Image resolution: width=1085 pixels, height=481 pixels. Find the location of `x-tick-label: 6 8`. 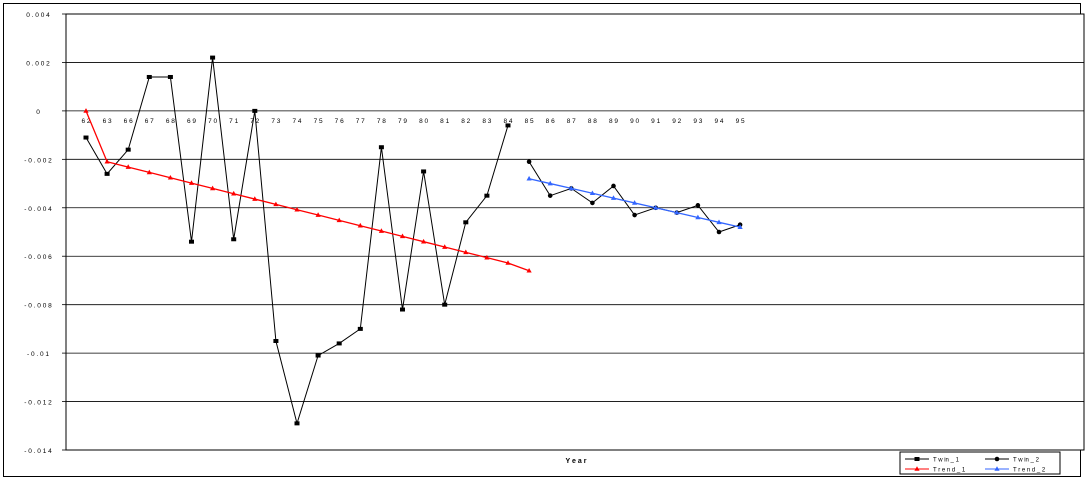

x-tick-label: 6 8 is located at coordinates (170, 121).